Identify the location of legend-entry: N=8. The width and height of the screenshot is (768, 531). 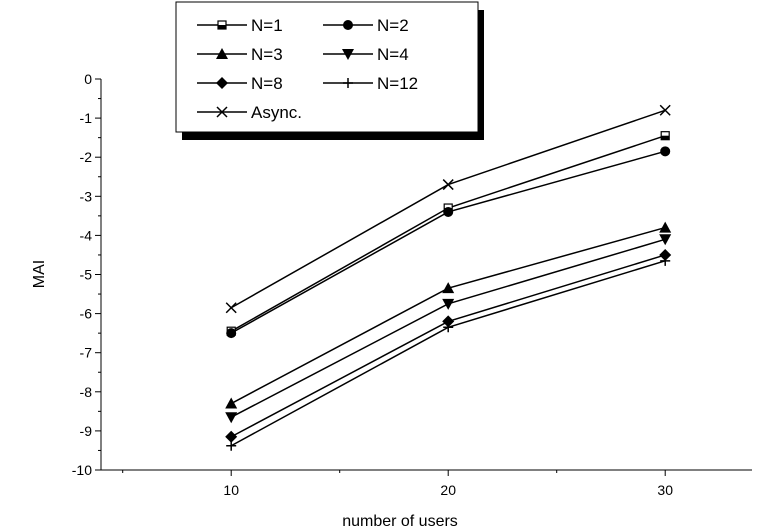
(240, 83).